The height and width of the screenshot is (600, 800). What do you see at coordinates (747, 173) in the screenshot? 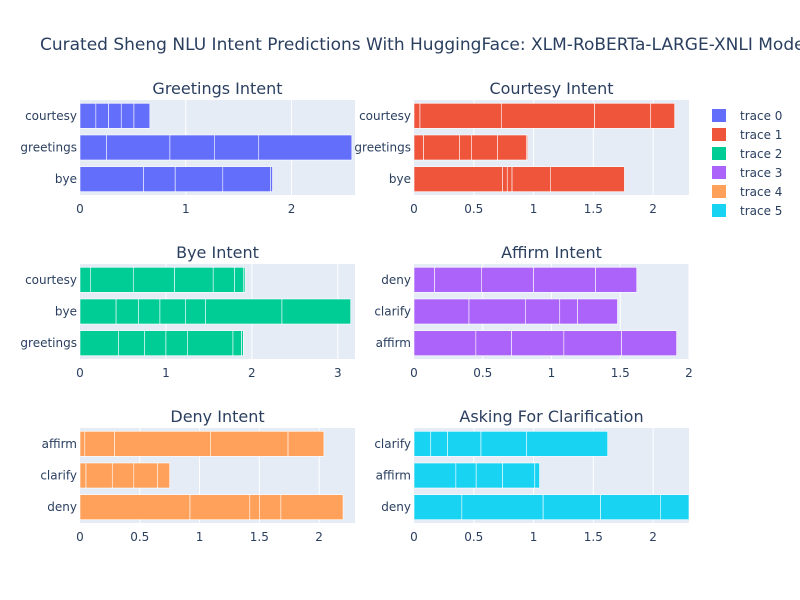
I see `legend-item: trace 3` at bounding box center [747, 173].